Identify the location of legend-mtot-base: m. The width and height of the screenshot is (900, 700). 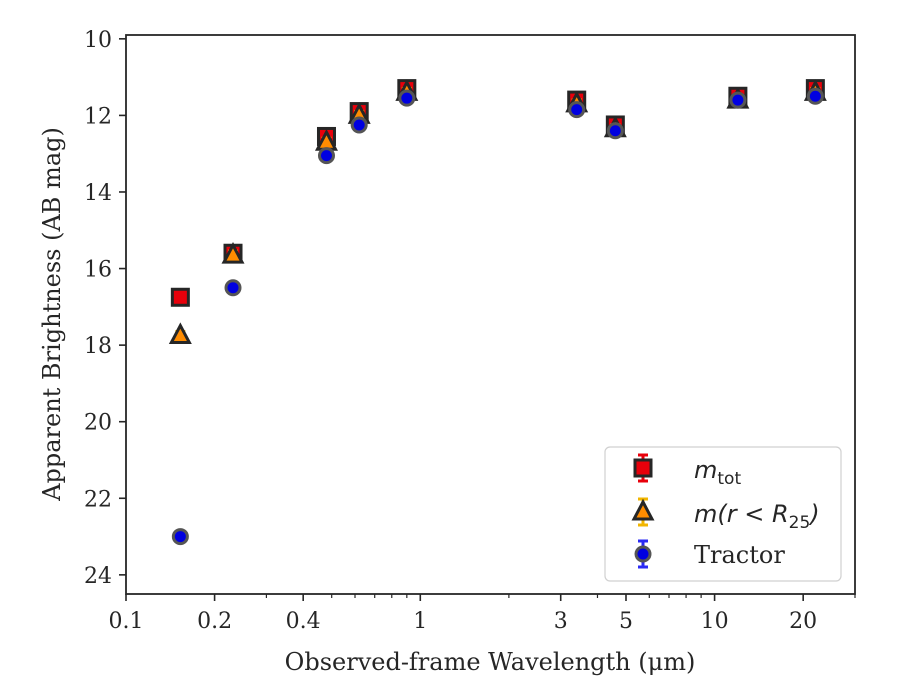
(705, 470).